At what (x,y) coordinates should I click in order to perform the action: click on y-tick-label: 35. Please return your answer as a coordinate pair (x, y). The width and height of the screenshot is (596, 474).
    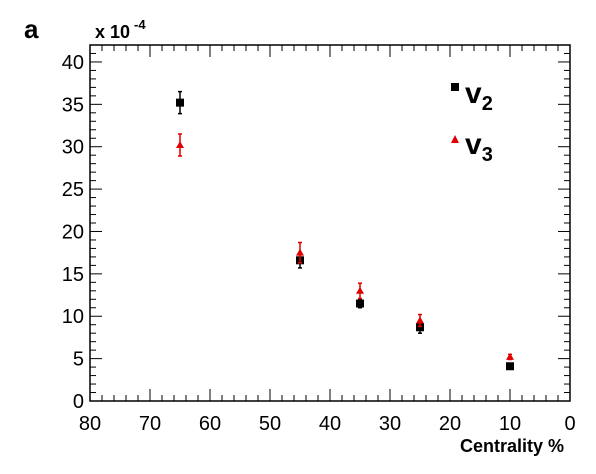
    Looking at the image, I should click on (73, 105).